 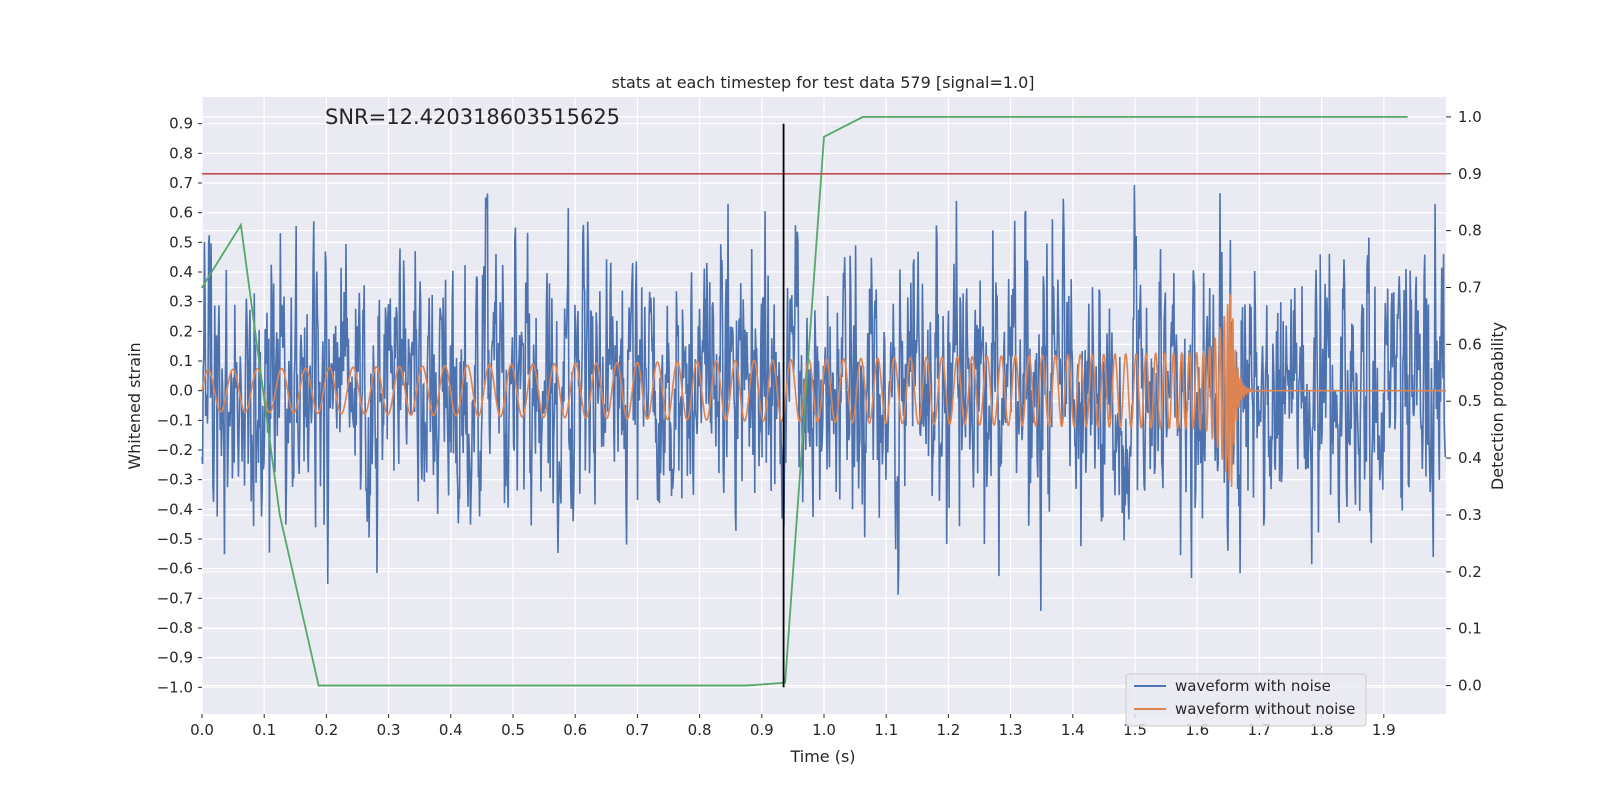 What do you see at coordinates (1011, 730) in the screenshot?
I see `x-tick-label: 1.3` at bounding box center [1011, 730].